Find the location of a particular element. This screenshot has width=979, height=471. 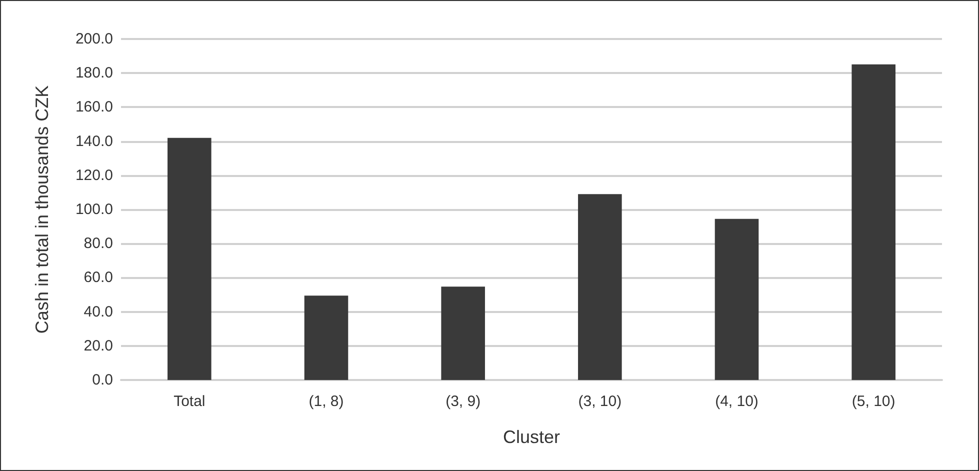

y-tick-label: 140.0 is located at coordinates (94, 141).